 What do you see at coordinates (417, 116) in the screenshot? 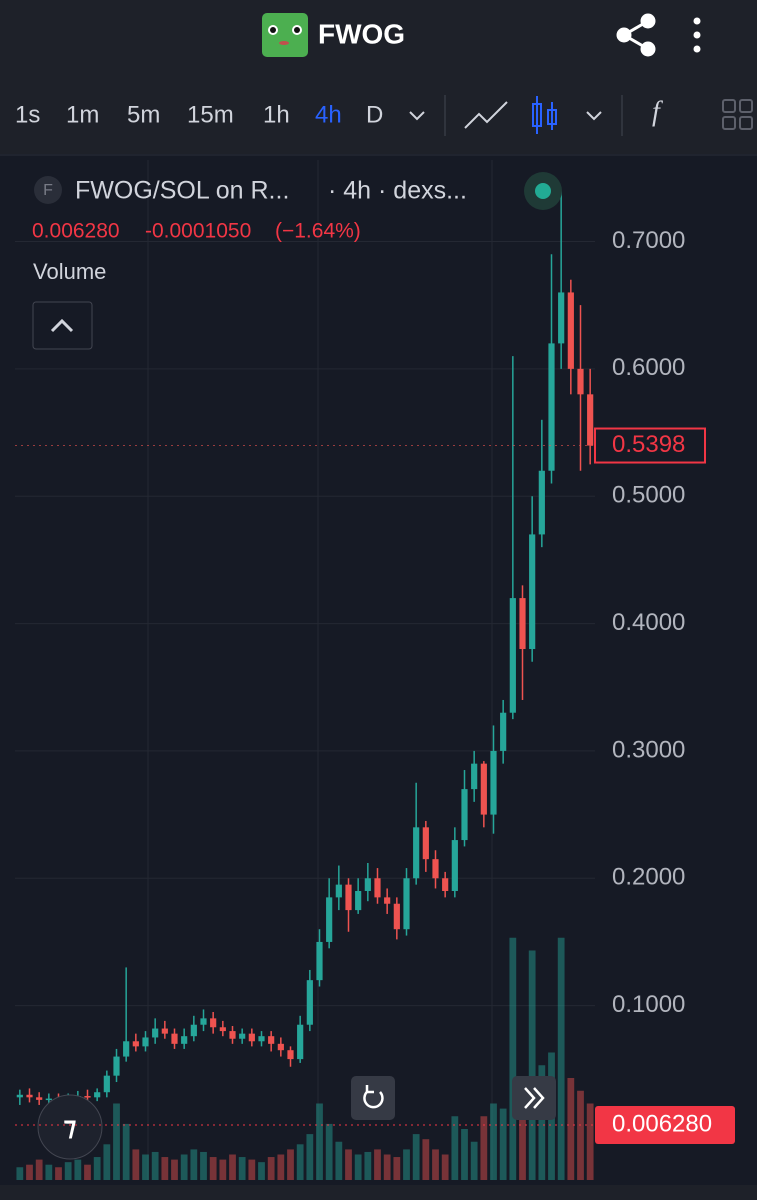
I see `interval-dropdown` at bounding box center [417, 116].